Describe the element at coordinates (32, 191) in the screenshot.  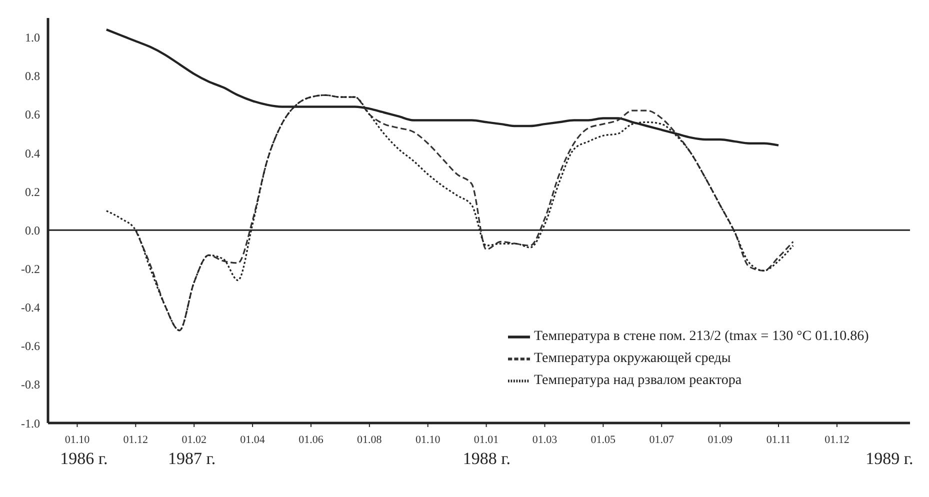
I see `y-tick-label: 0.2` at that location.